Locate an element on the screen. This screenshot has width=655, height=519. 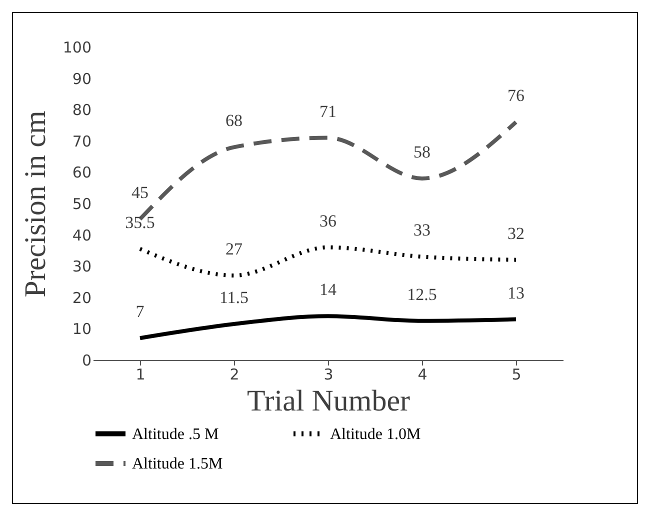
x-tick-label: 2 is located at coordinates (235, 375).